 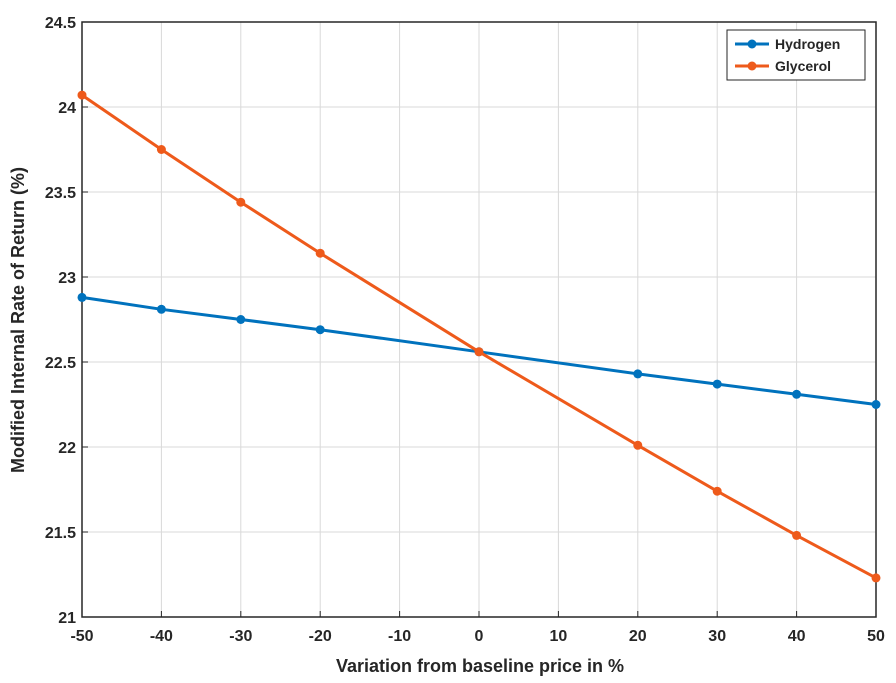 I want to click on y-axis: 21 21.5 22 22.5 23 23.5 24 24.5, so click(x=66, y=321).